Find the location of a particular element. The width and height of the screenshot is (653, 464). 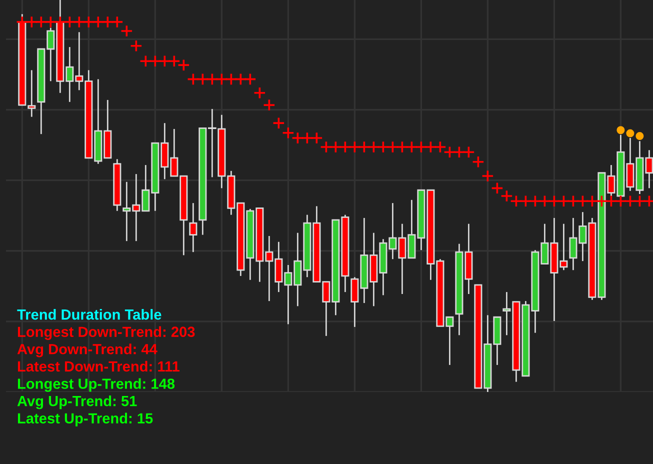

candlestick is located at coordinates (193, 227).